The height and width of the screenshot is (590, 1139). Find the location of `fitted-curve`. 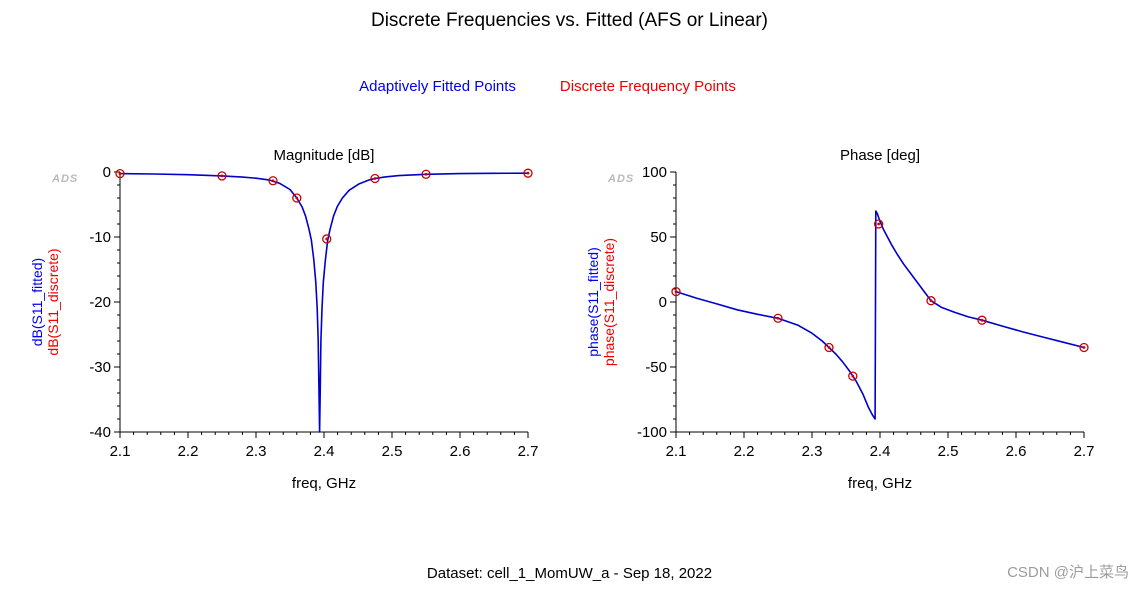

fitted-curve is located at coordinates (880, 315).